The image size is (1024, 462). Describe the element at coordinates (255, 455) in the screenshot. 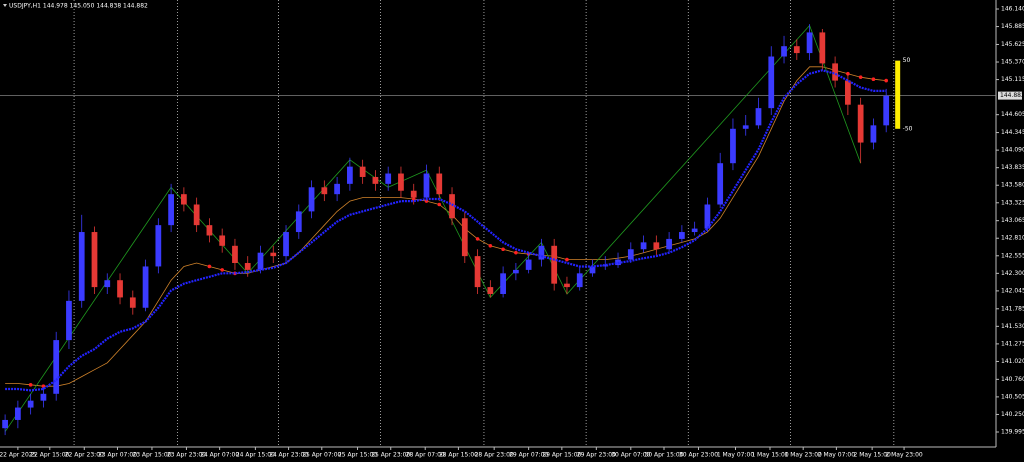

I see `x-tick-label: 24 Apr 15:00` at that location.